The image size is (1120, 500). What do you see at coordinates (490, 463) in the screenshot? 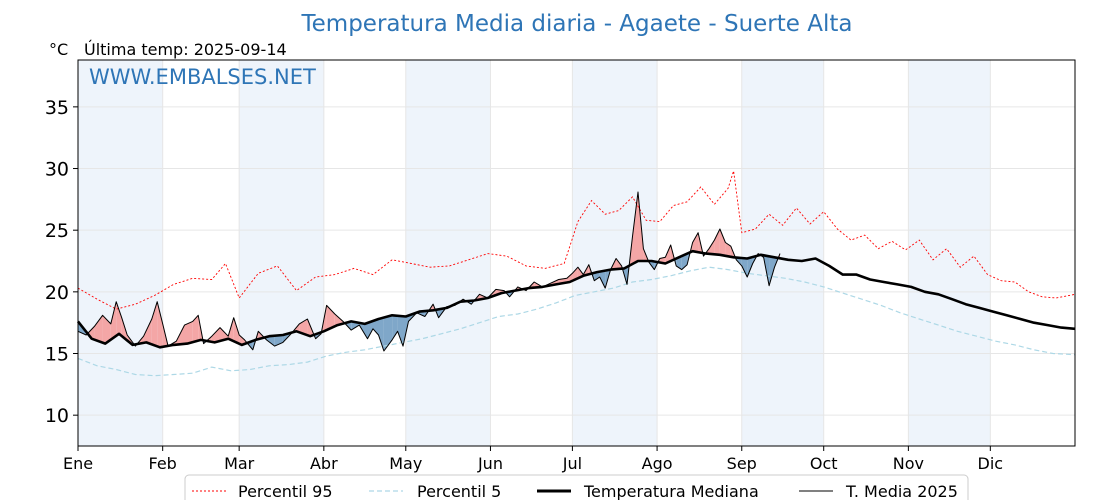
I see `x-tick-label-Jun: Jun` at bounding box center [490, 463].